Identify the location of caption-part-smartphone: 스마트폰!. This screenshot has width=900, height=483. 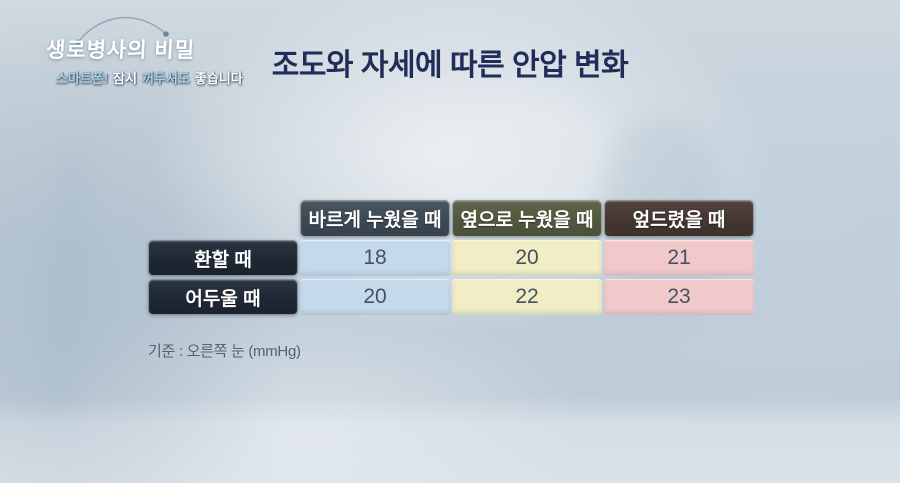
(82, 78).